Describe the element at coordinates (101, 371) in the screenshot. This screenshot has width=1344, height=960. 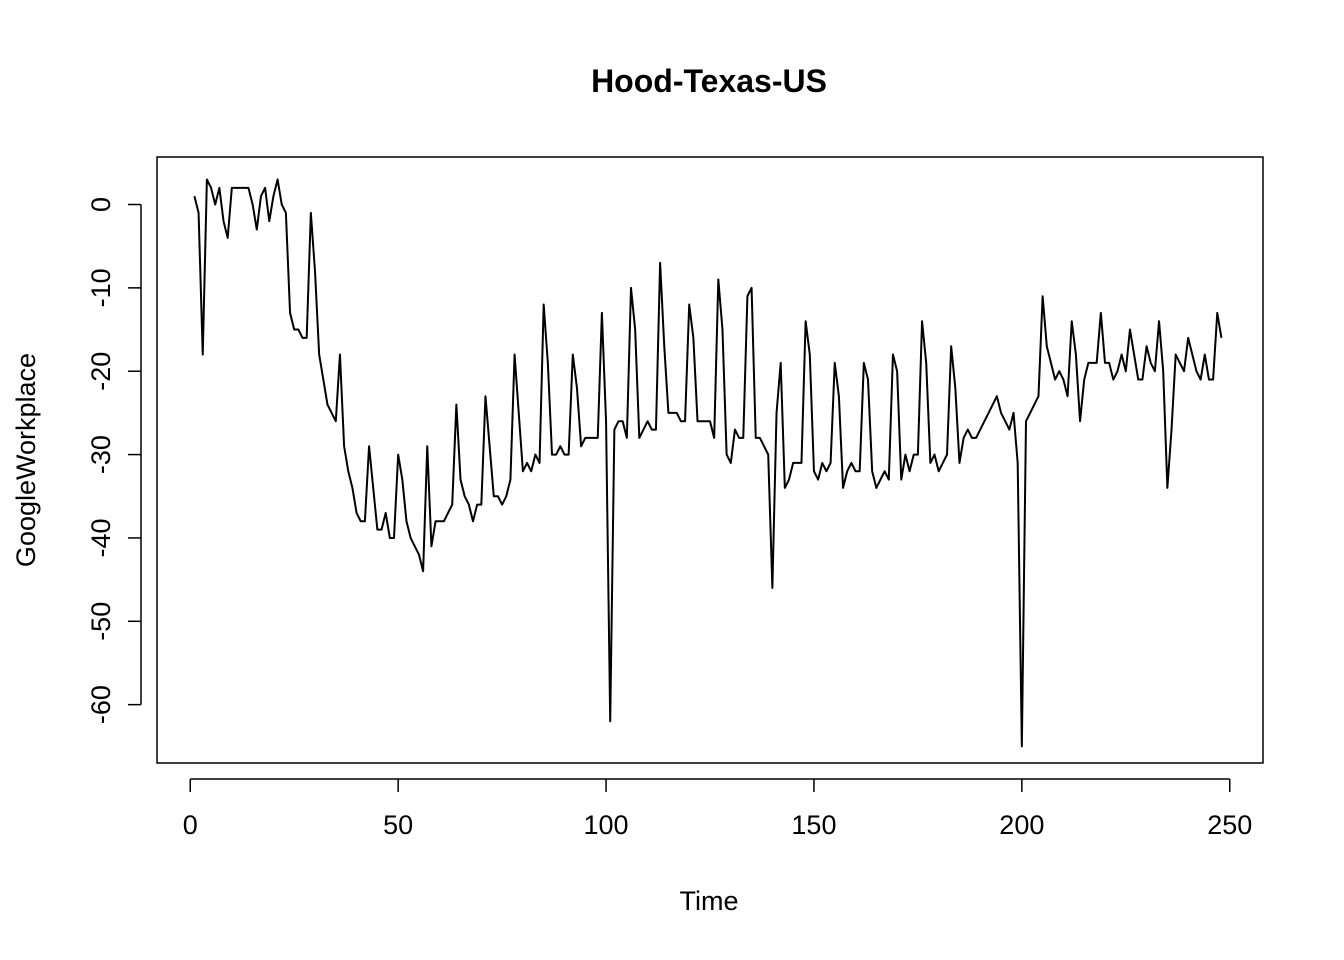
I see `y-tick-label: -20` at that location.